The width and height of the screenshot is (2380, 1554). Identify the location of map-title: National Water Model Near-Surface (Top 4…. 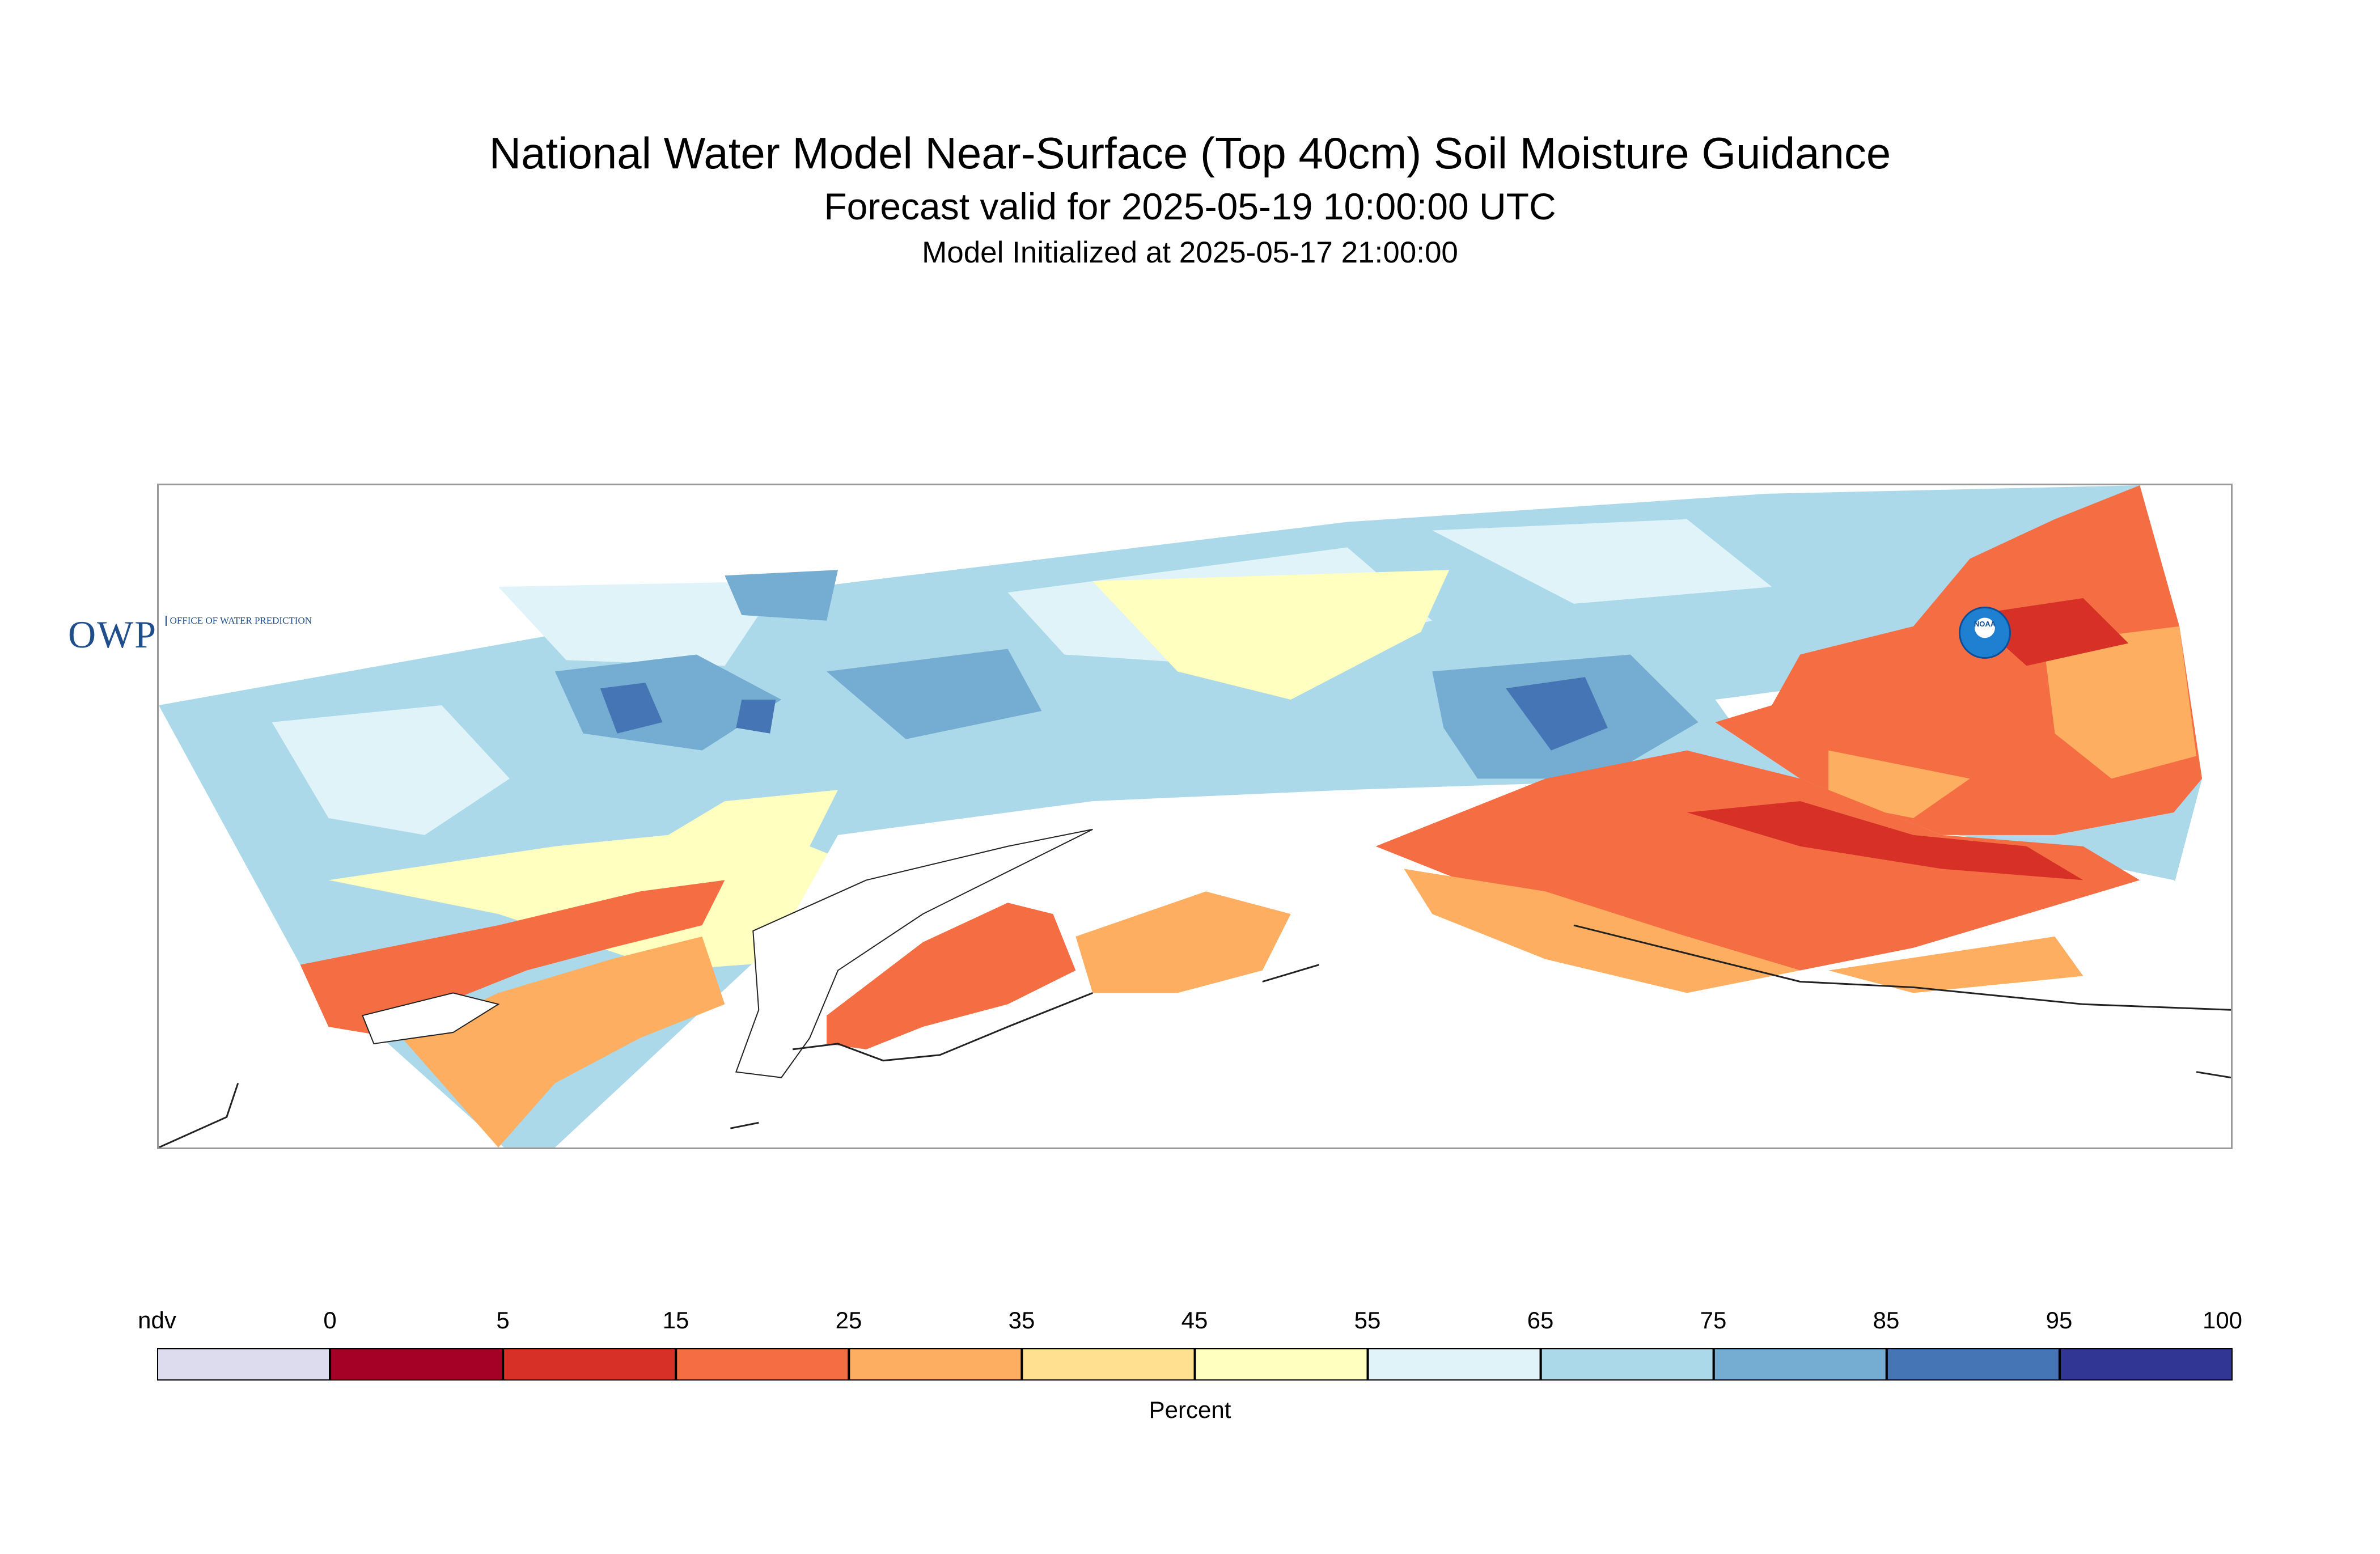
(1190, 153).